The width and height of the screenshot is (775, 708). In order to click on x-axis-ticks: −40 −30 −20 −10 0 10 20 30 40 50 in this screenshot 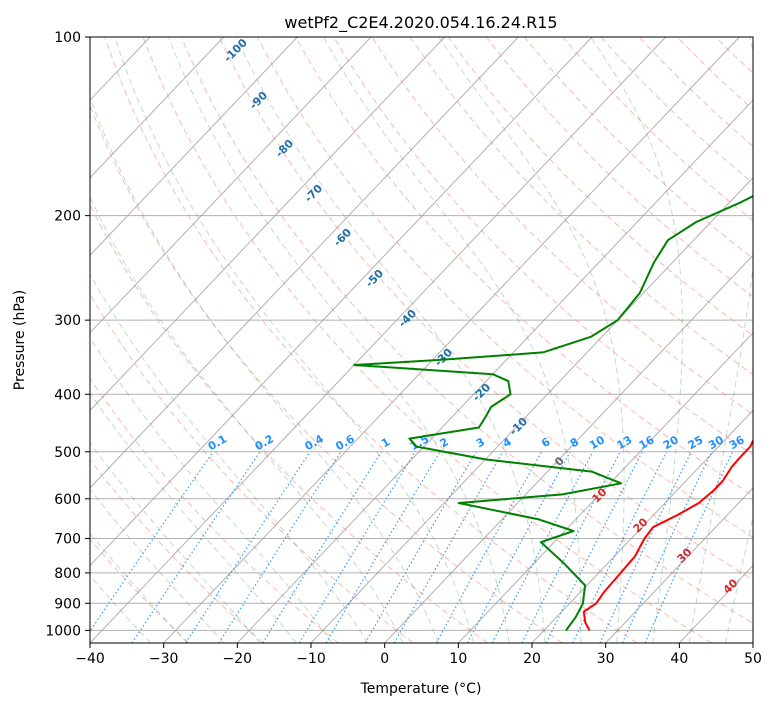, I will do `click(418, 655)`.